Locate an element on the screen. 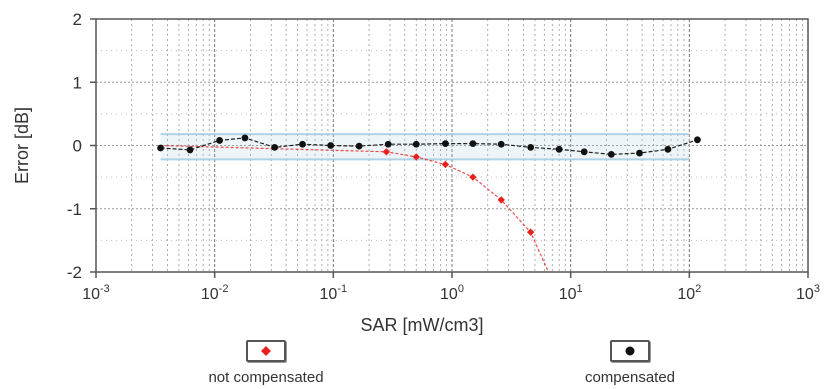 The height and width of the screenshot is (389, 832). x-tick-label: 10³ is located at coordinates (808, 293).